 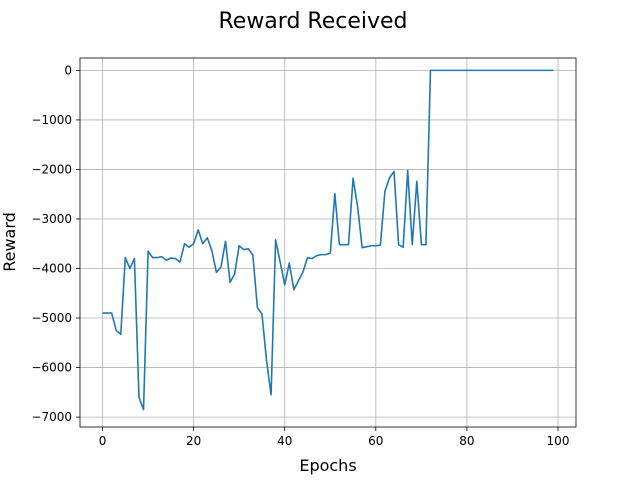 I want to click on y-tick-label: −4000, so click(x=51, y=269).